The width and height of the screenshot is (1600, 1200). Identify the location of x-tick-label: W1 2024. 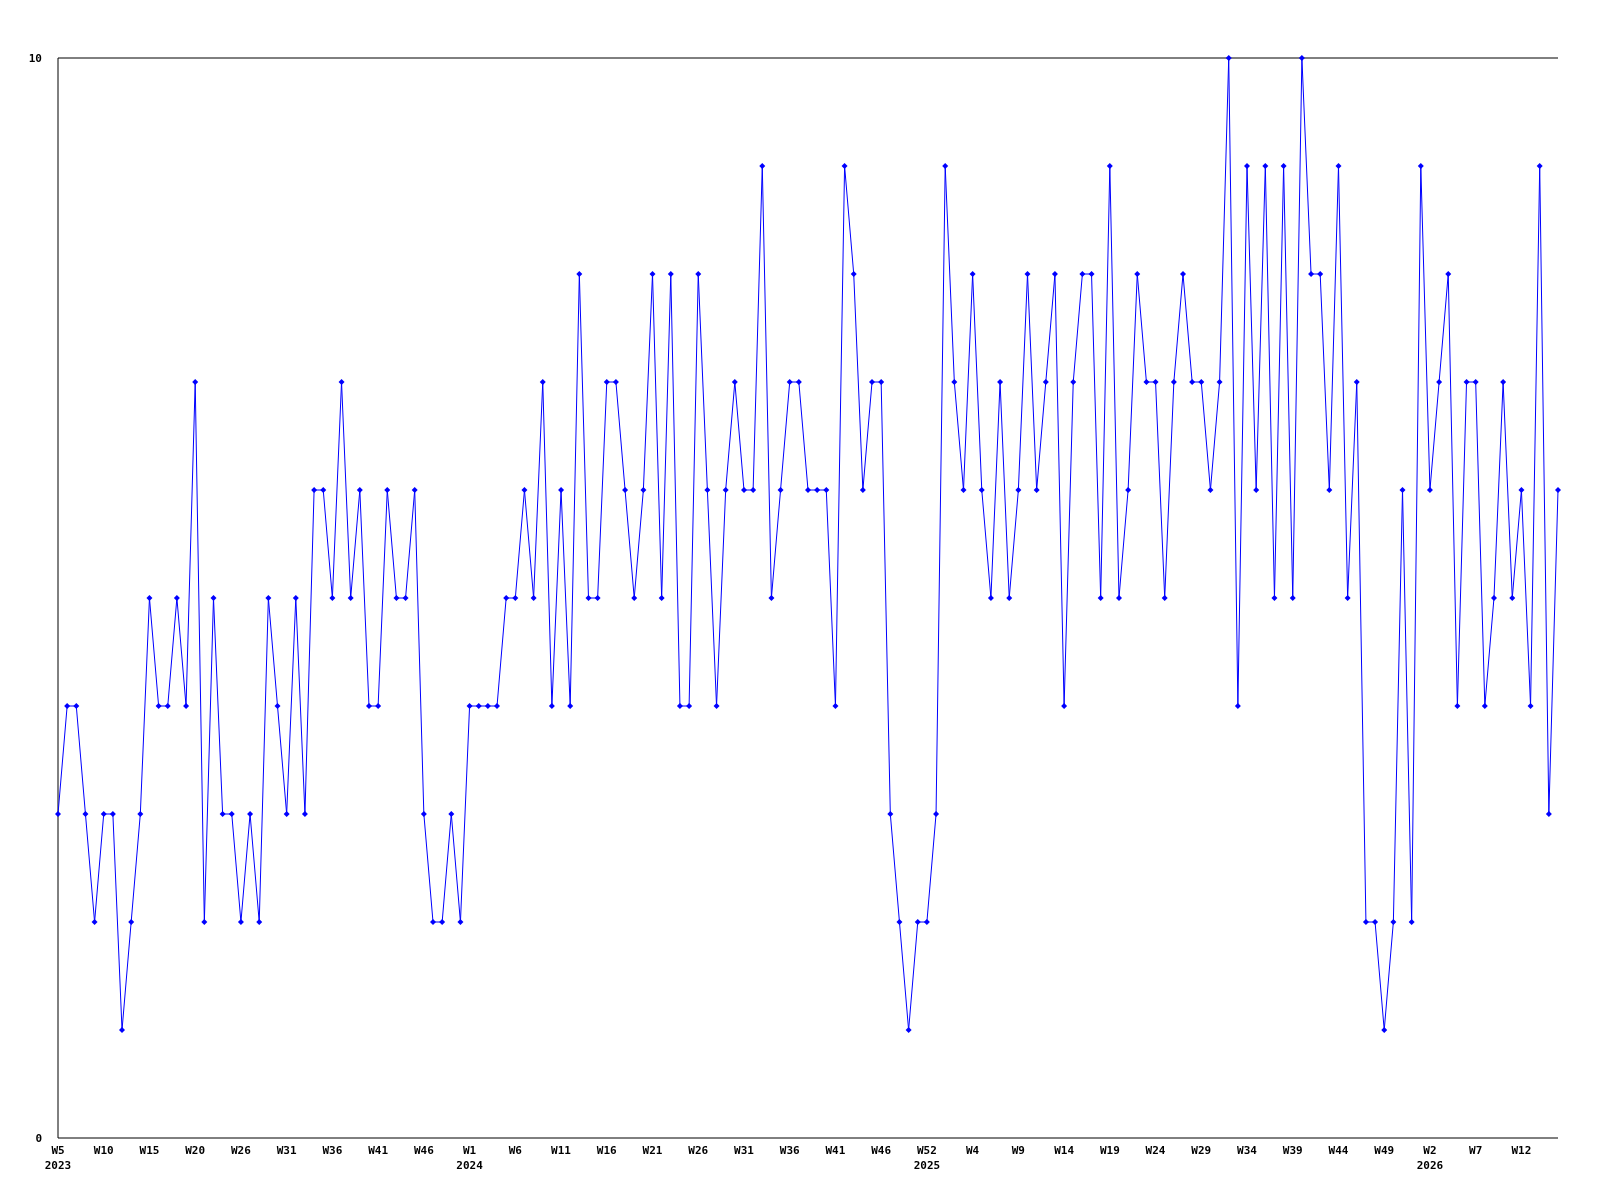
(470, 1158).